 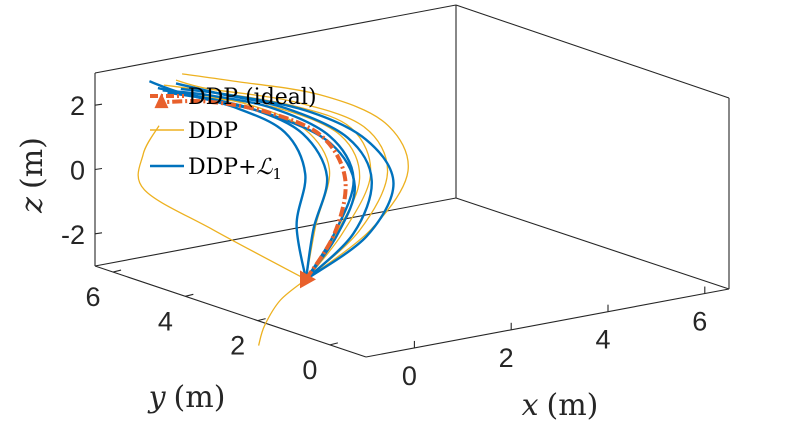 I want to click on y-tick-label: 2, so click(x=237, y=346).